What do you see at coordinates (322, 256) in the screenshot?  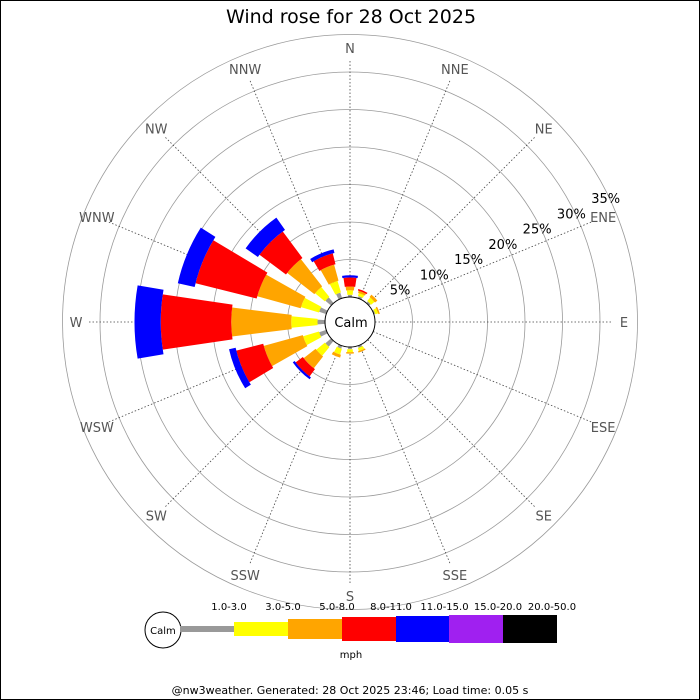 I see `bar-nnw-11.0-15.0` at bounding box center [322, 256].